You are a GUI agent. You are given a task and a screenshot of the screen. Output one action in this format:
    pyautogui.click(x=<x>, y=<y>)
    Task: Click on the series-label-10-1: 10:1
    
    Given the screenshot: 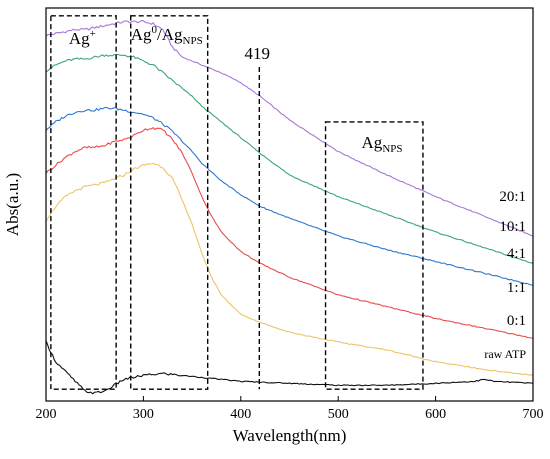 What is the action you would take?
    pyautogui.click(x=512, y=227)
    